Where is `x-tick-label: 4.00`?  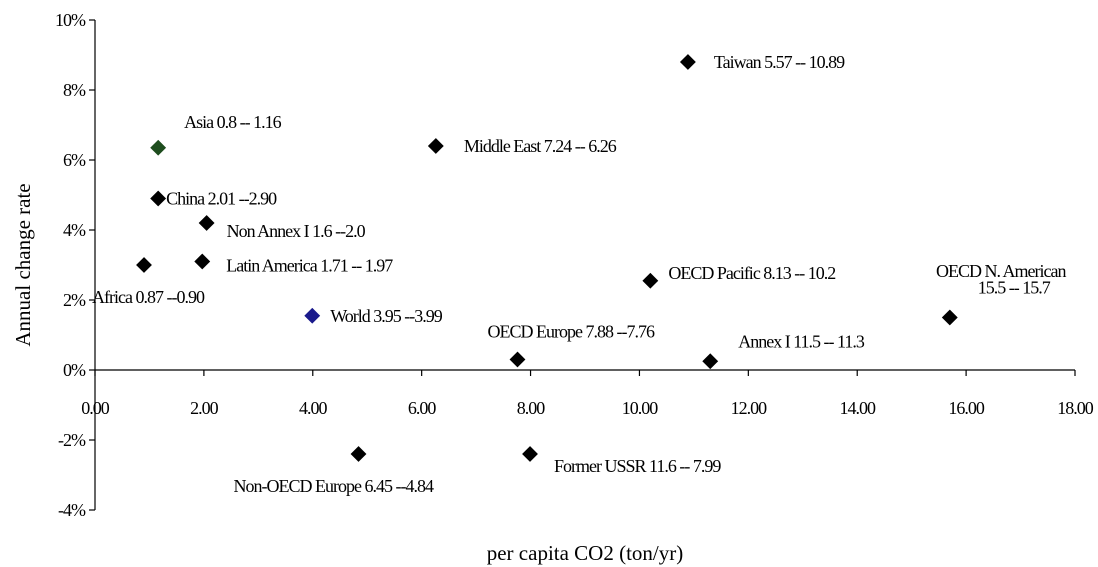 x-tick-label: 4.00 is located at coordinates (313, 408).